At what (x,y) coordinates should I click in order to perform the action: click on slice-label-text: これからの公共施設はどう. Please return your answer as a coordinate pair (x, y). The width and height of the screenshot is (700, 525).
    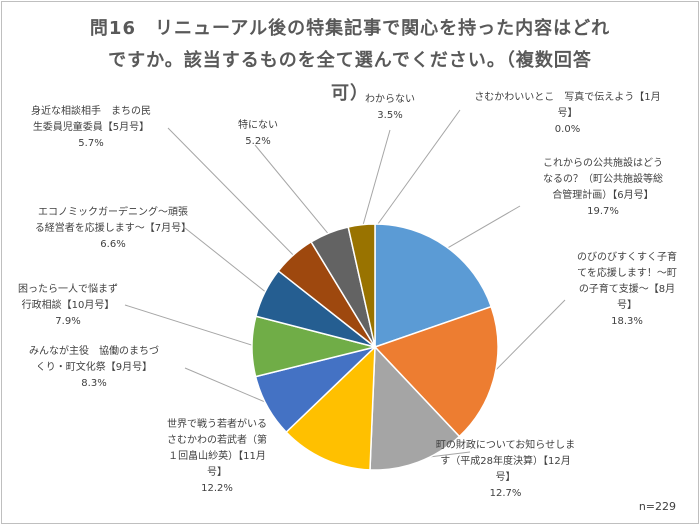
    Looking at the image, I should click on (603, 163).